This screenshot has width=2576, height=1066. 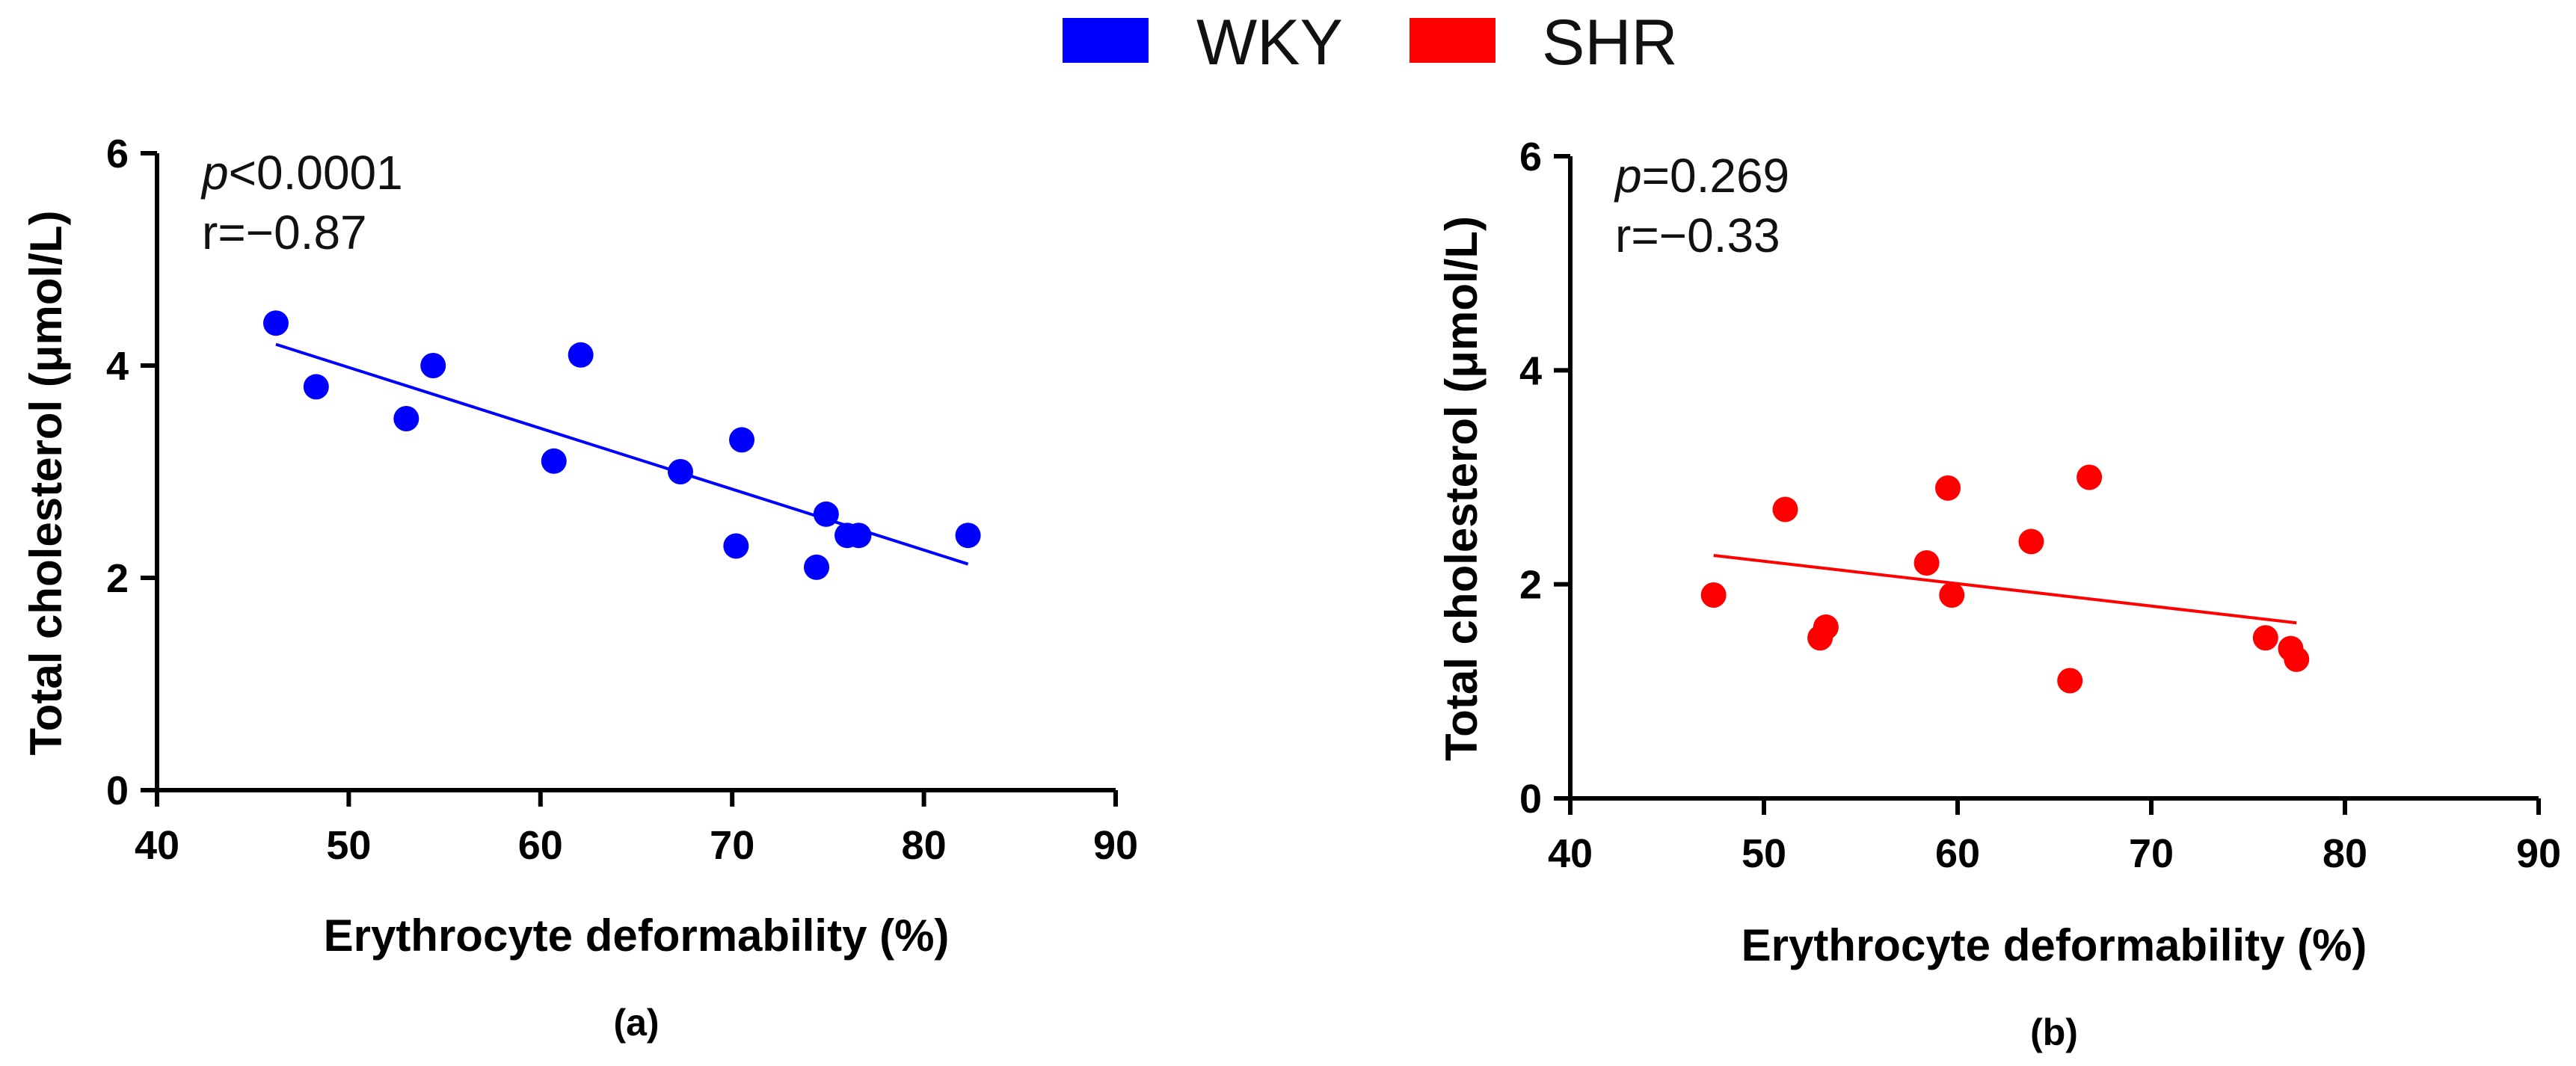 What do you see at coordinates (2345, 853) in the screenshot?
I see `x-tick-label-b: 80` at bounding box center [2345, 853].